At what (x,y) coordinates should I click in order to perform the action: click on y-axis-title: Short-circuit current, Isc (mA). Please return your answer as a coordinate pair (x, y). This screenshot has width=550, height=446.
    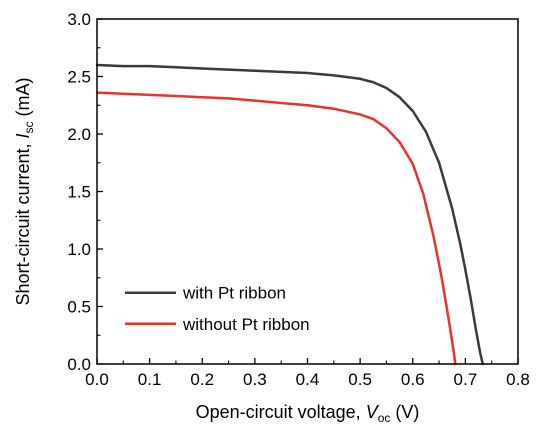
    Looking at the image, I should click on (24, 191).